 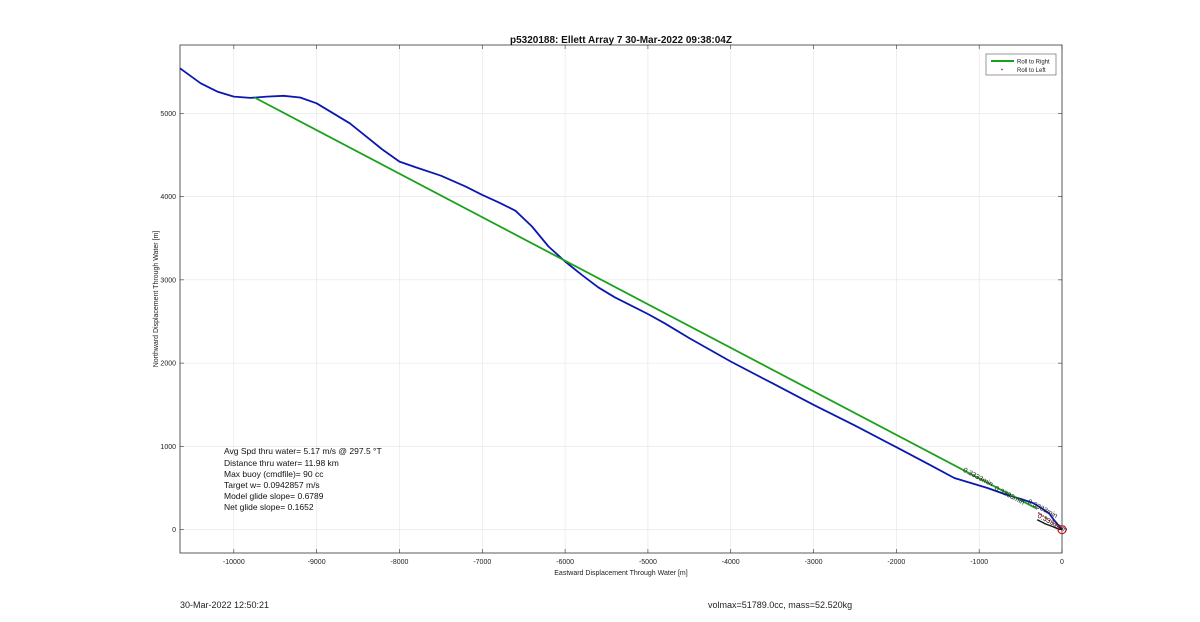 What do you see at coordinates (168, 280) in the screenshot?
I see `y-tick-label: 3000` at bounding box center [168, 280].